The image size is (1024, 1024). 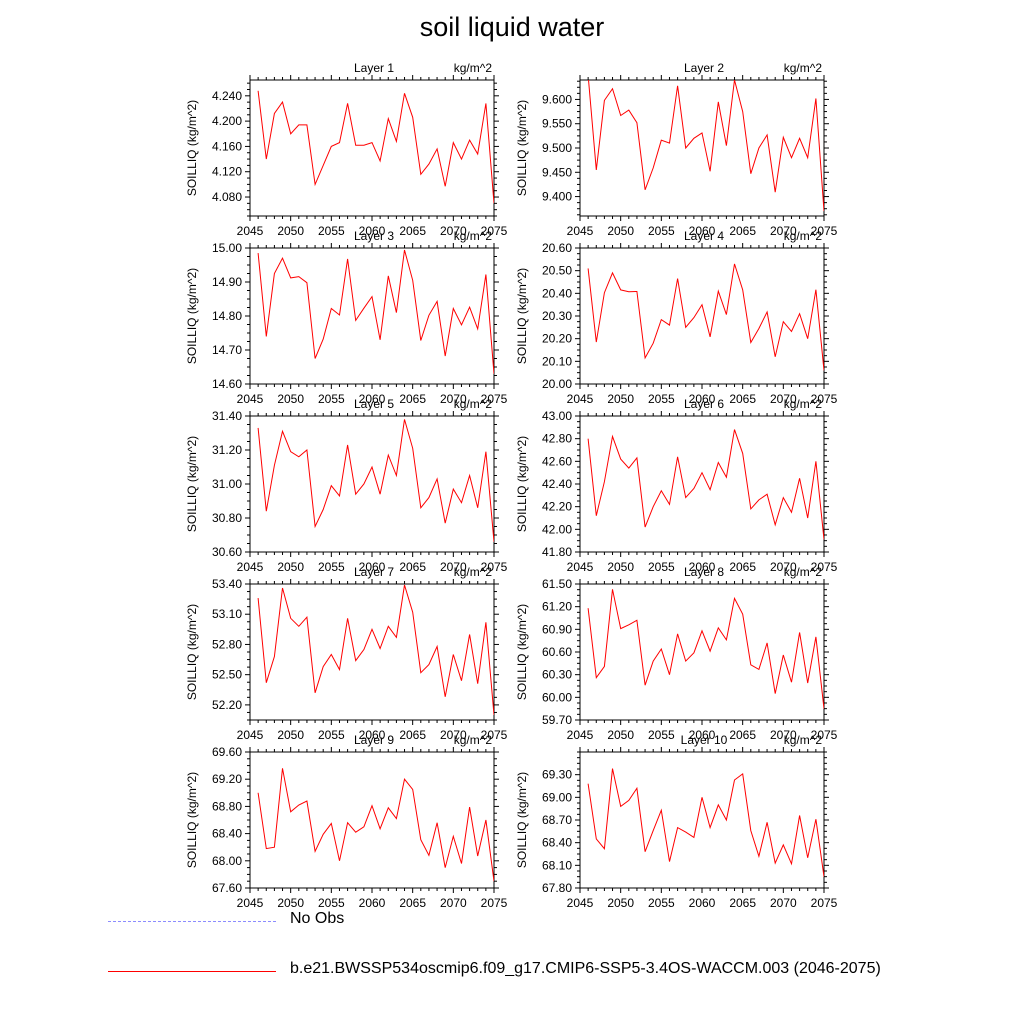 What do you see at coordinates (227, 282) in the screenshot?
I see `y-tick-label: 14.90` at bounding box center [227, 282].